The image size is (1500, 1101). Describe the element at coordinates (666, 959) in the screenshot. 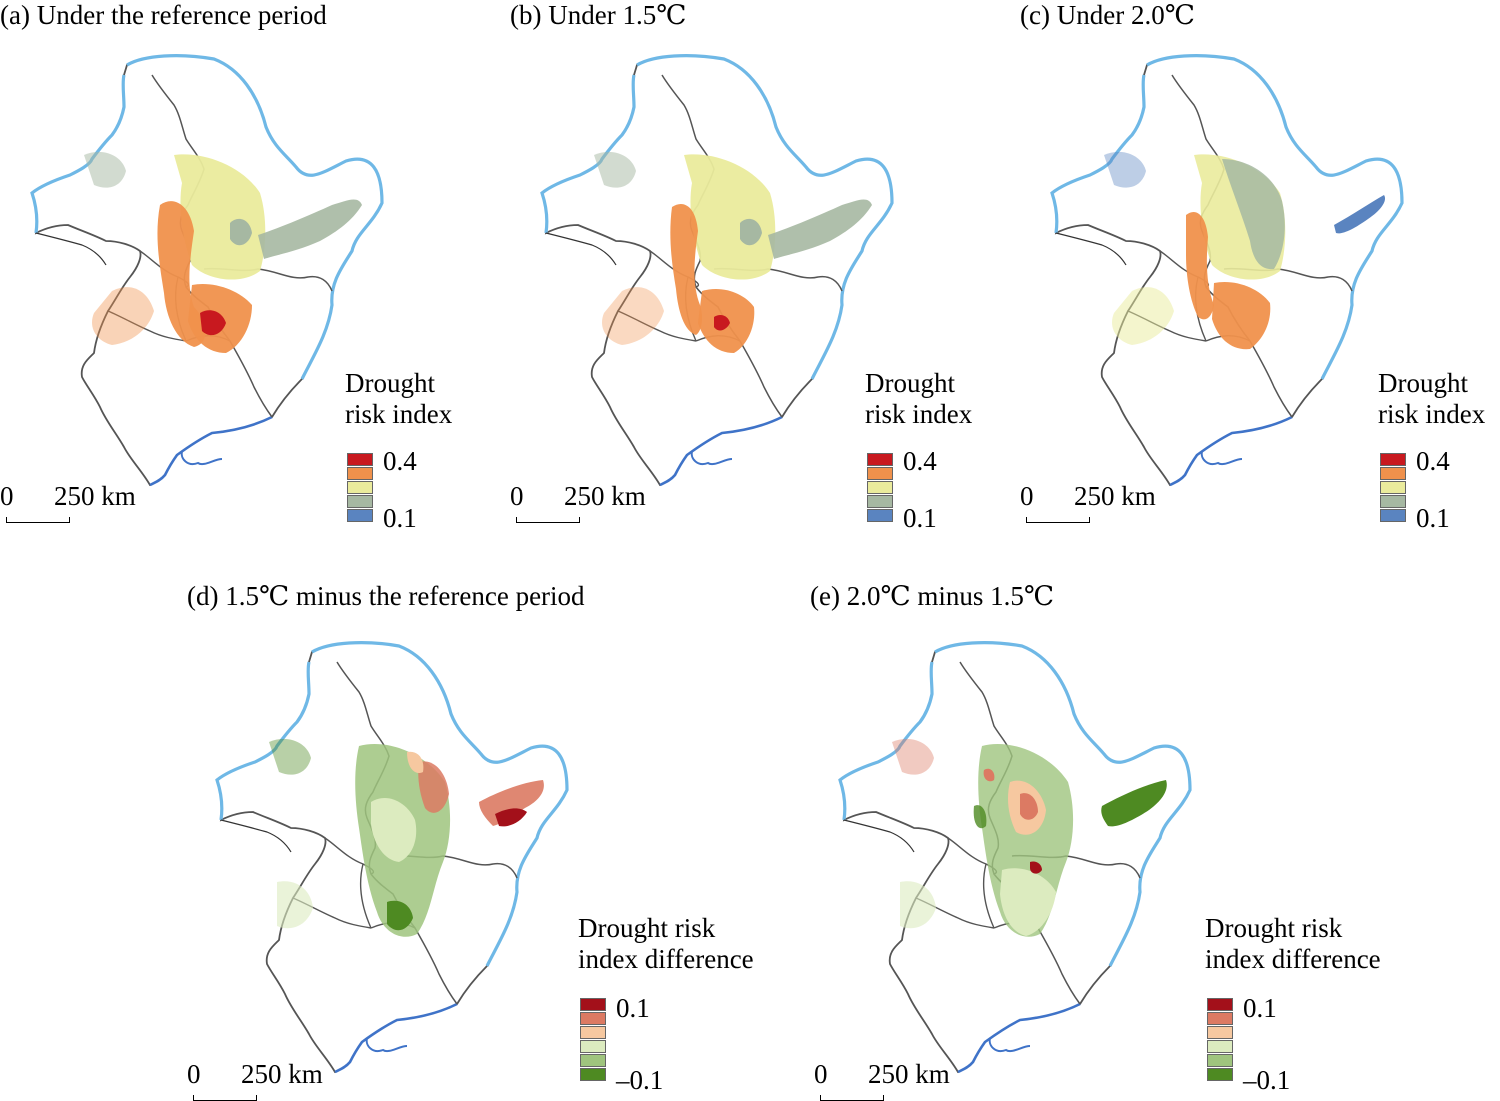

I see `legend-title-line2: index difference` at that location.